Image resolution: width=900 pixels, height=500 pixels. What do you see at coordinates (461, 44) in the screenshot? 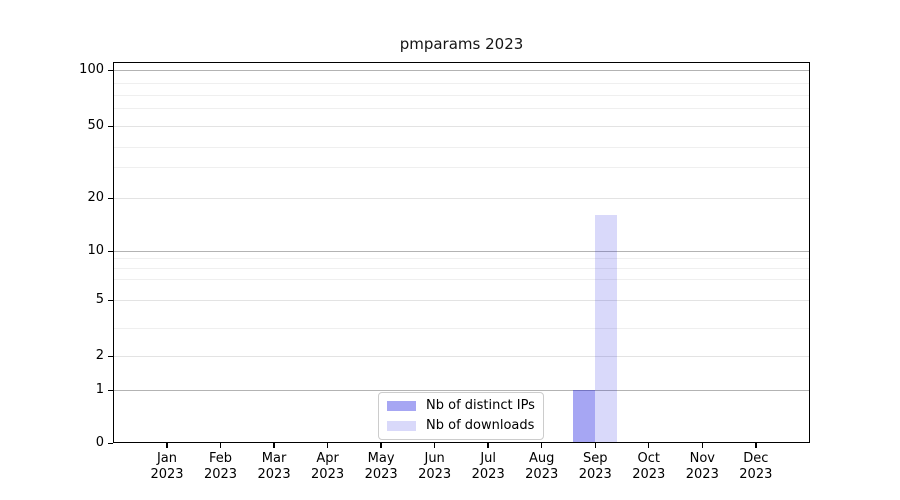
I see `chart-title: pmparams 2023` at bounding box center [461, 44].